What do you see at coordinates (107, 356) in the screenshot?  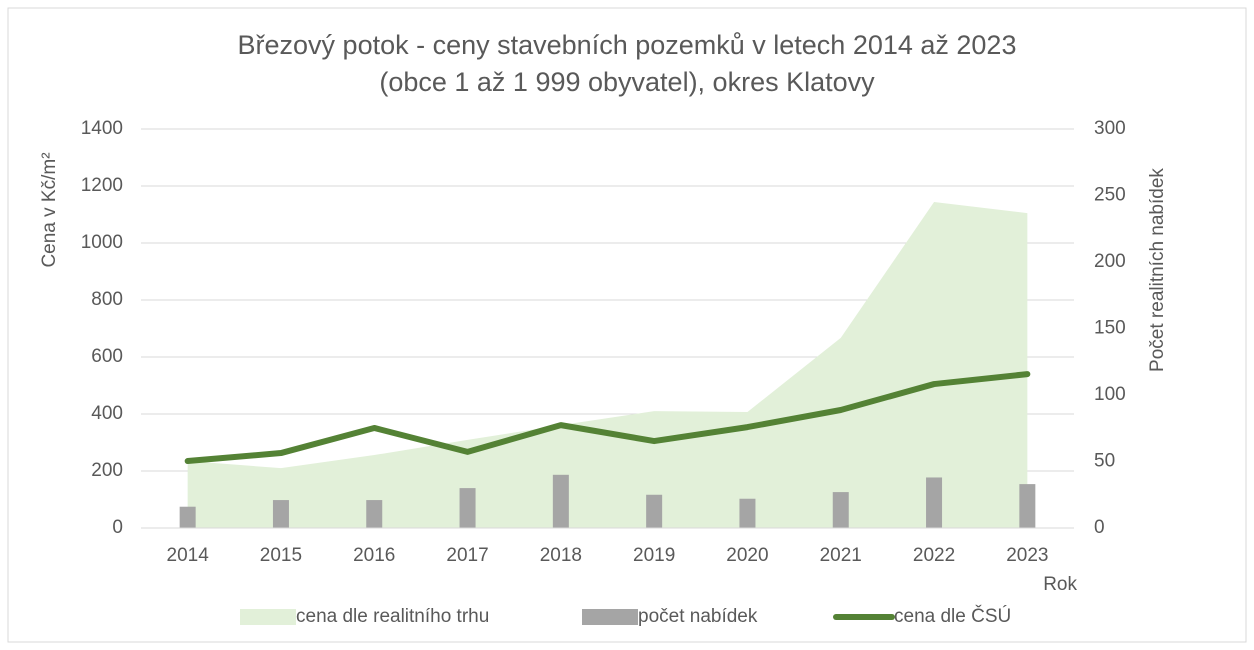 I see `y-tick-label: 600` at bounding box center [107, 356].